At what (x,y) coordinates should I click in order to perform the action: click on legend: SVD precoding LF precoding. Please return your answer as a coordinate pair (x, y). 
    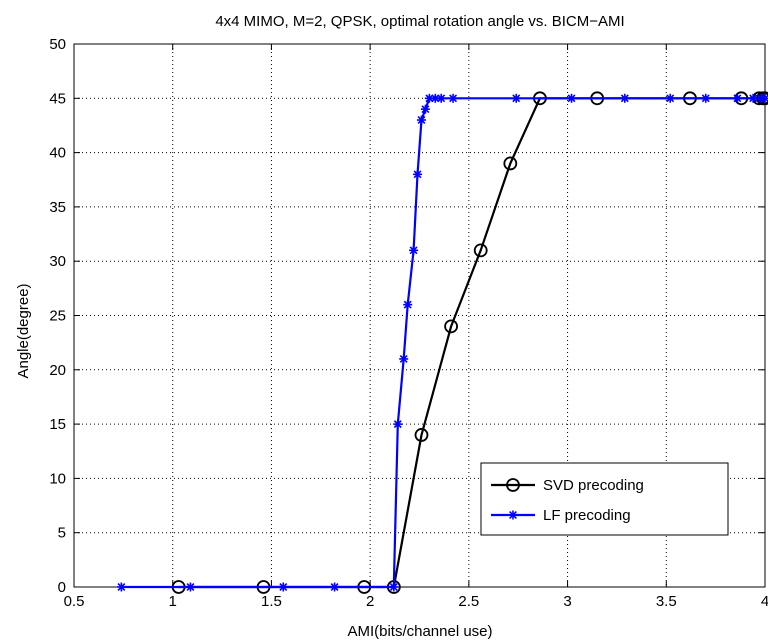
    Looking at the image, I should click on (604, 499).